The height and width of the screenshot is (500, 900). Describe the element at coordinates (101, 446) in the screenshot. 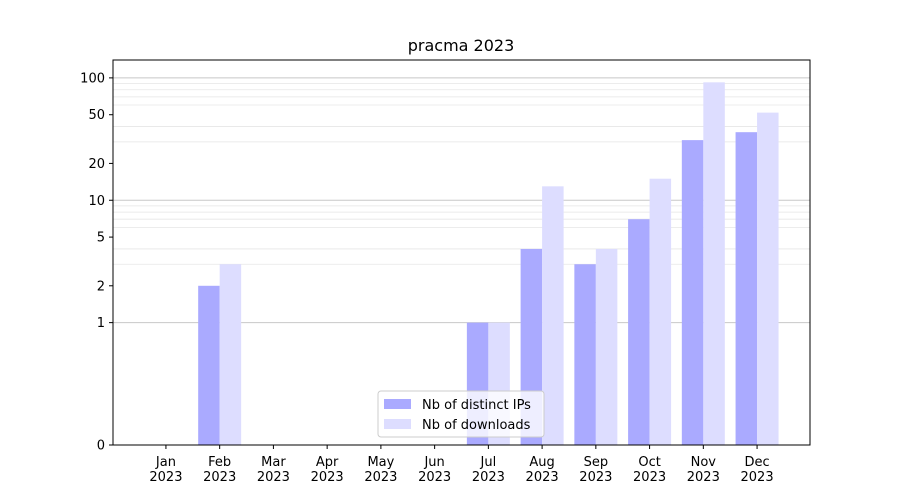

I see `y-tick-label: 0` at that location.